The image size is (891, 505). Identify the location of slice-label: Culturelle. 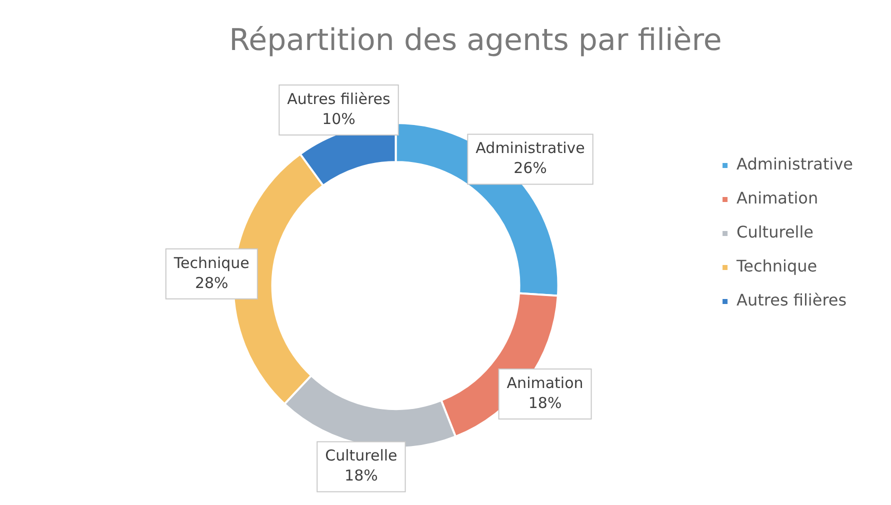
(361, 455).